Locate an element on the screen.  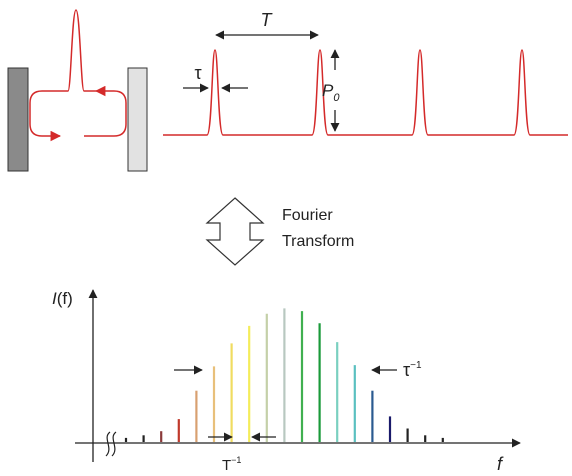
mode-spacing-label: T−1 is located at coordinates (231, 464).